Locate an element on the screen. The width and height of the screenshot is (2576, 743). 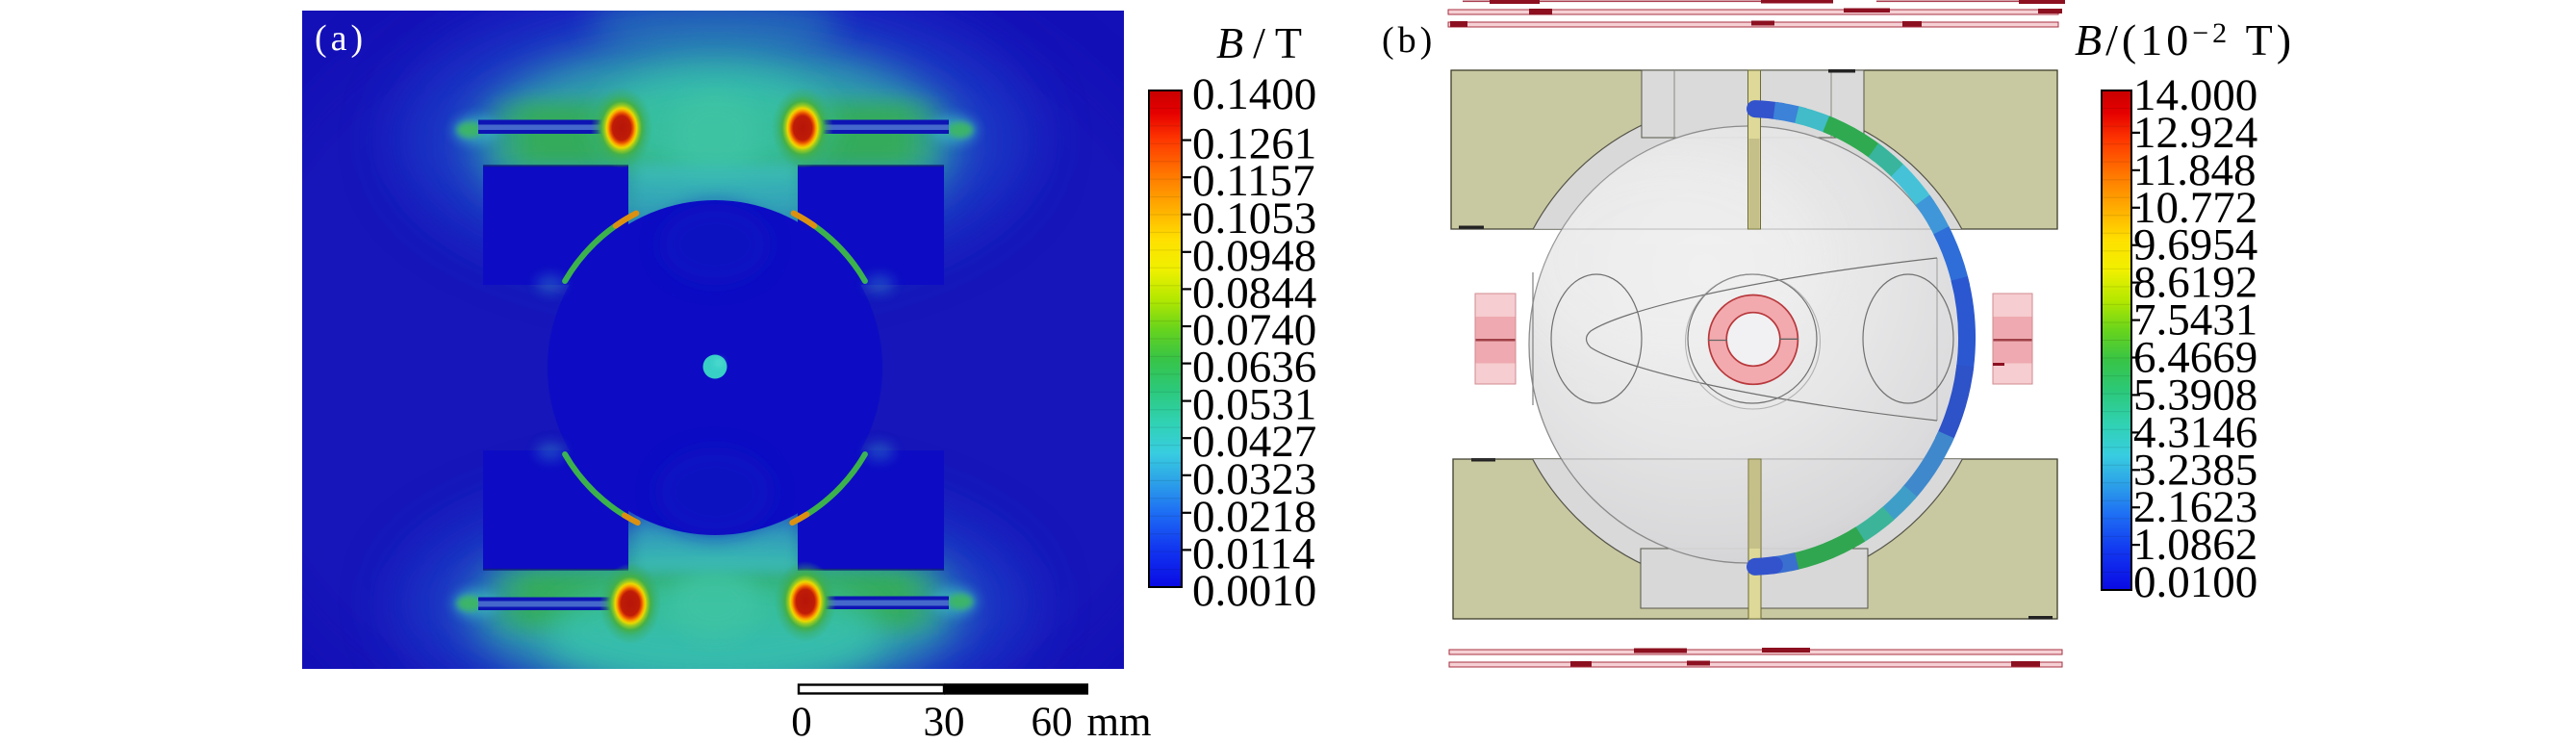
svg-text: 4.3146 is located at coordinates (2195, 432).